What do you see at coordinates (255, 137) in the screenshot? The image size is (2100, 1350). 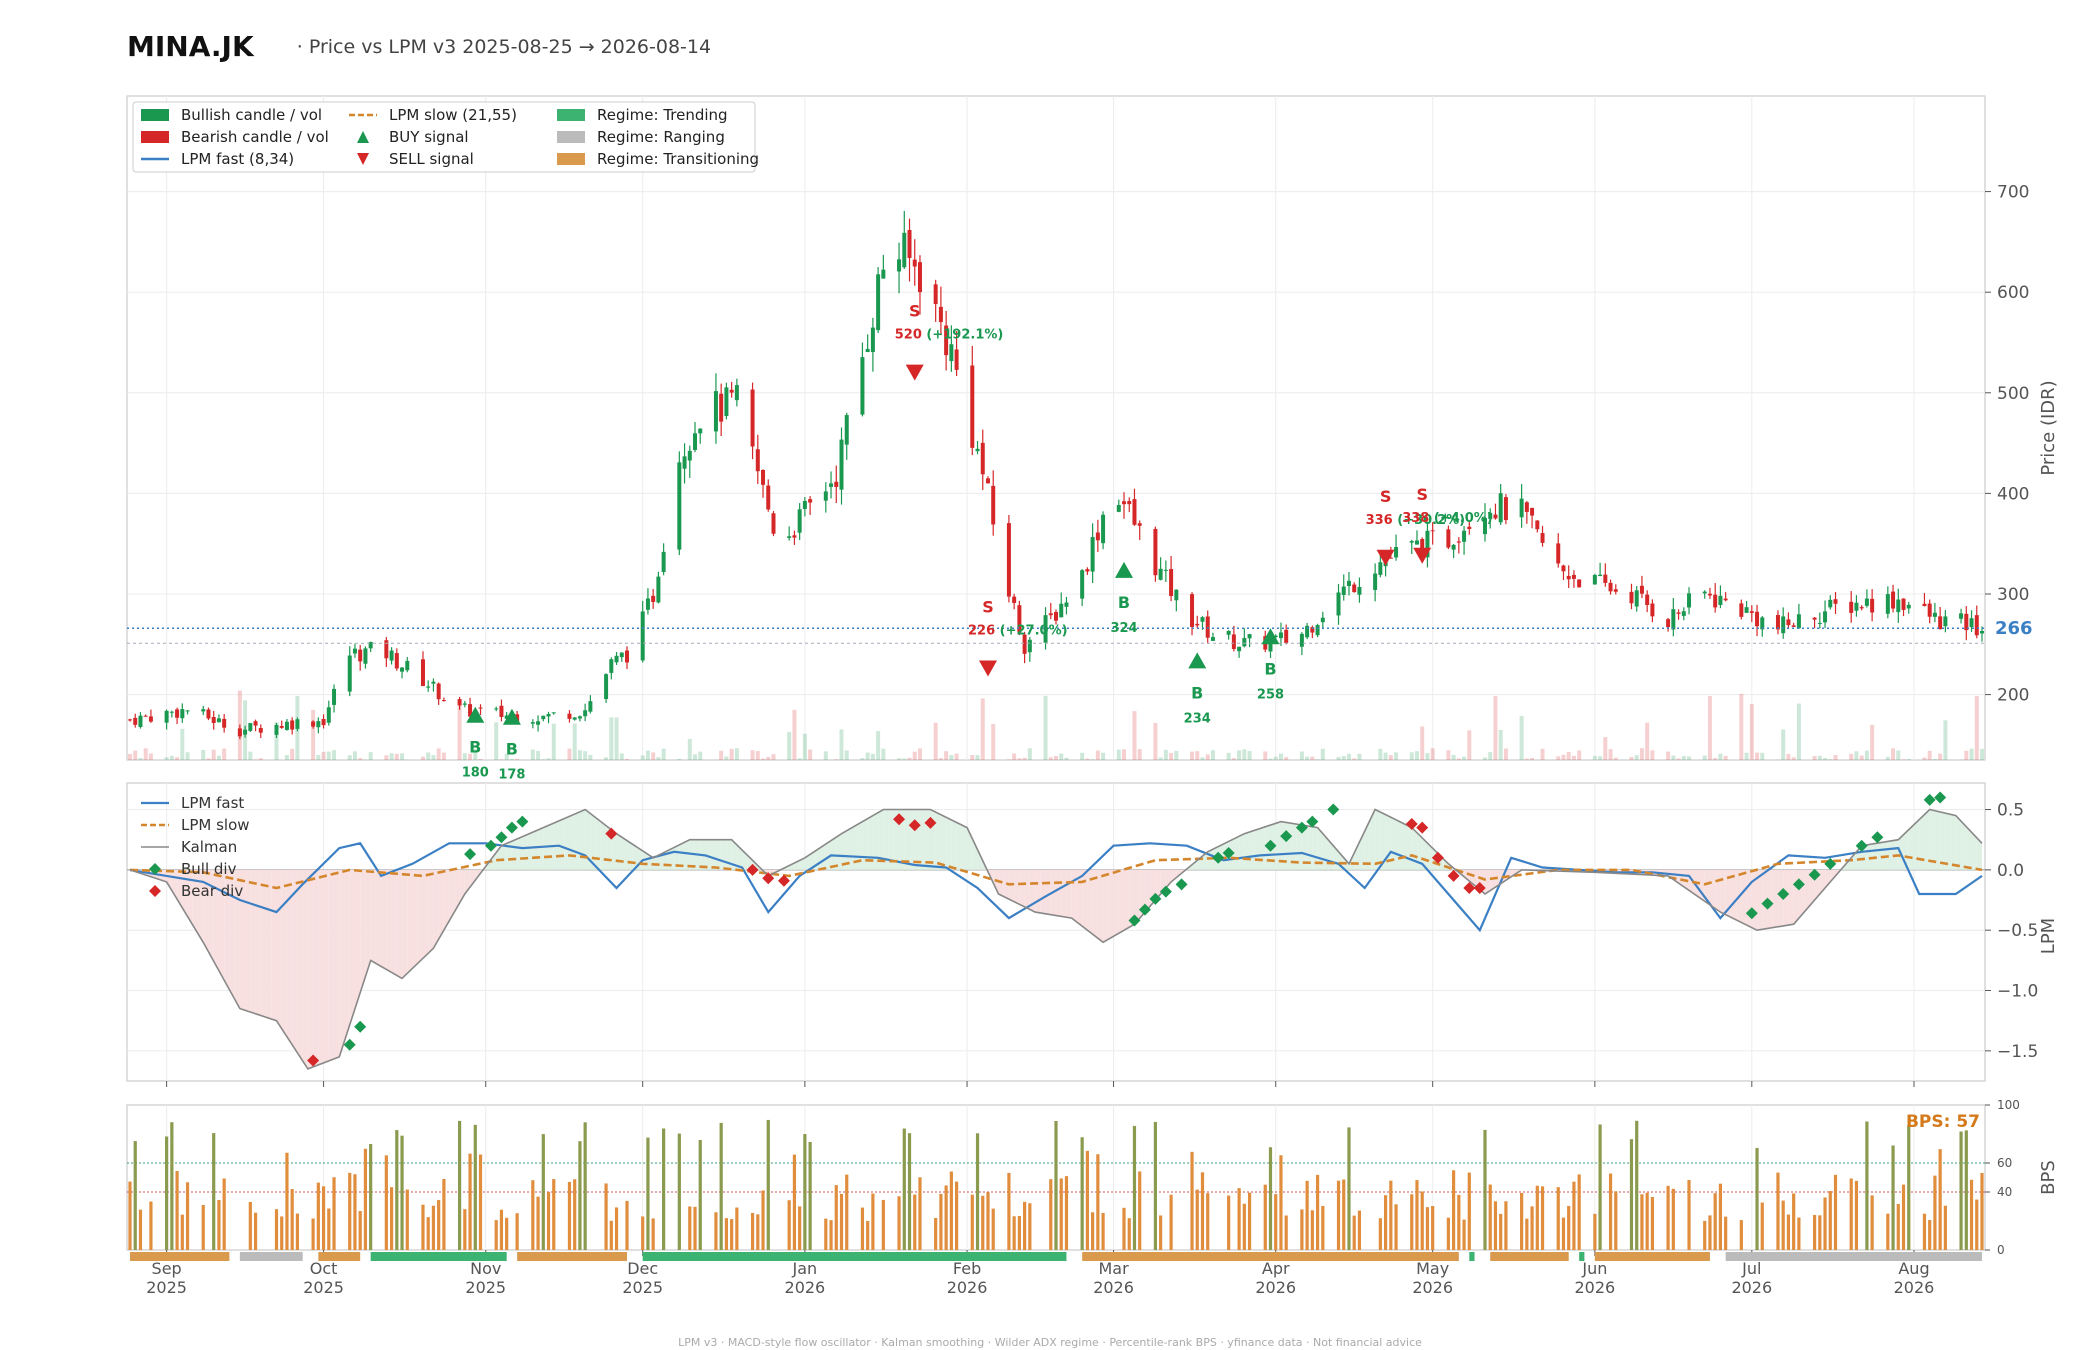 I see `price-legend-label: Bearish candle / vol` at bounding box center [255, 137].